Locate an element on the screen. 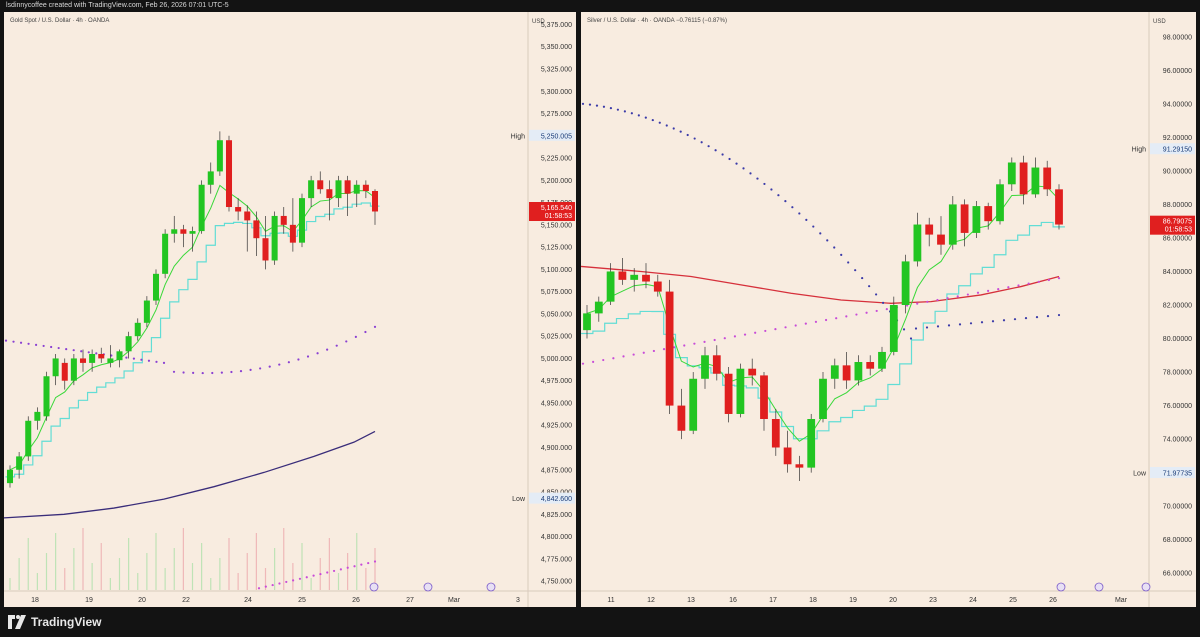 The height and width of the screenshot is (637, 1200). x-tick-label: 24 is located at coordinates (248, 600).